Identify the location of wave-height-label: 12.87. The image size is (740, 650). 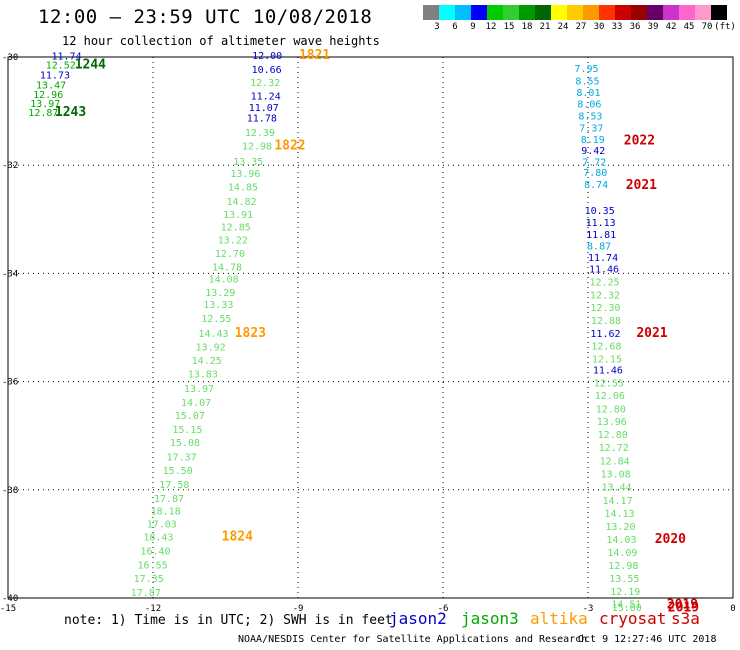
(43, 113).